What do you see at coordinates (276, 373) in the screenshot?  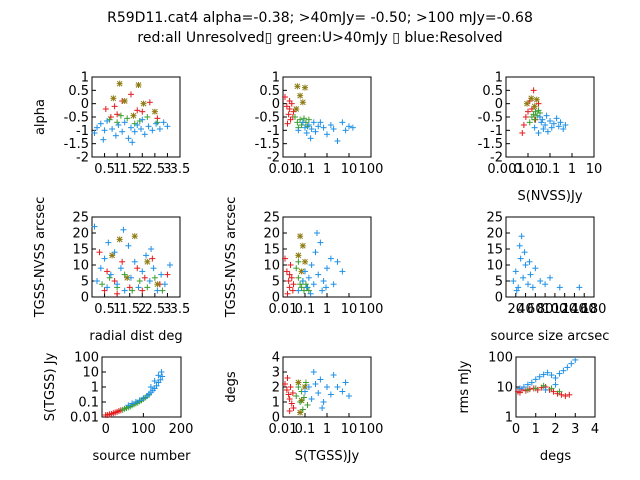 I see `y-tick-label: 3` at bounding box center [276, 373].